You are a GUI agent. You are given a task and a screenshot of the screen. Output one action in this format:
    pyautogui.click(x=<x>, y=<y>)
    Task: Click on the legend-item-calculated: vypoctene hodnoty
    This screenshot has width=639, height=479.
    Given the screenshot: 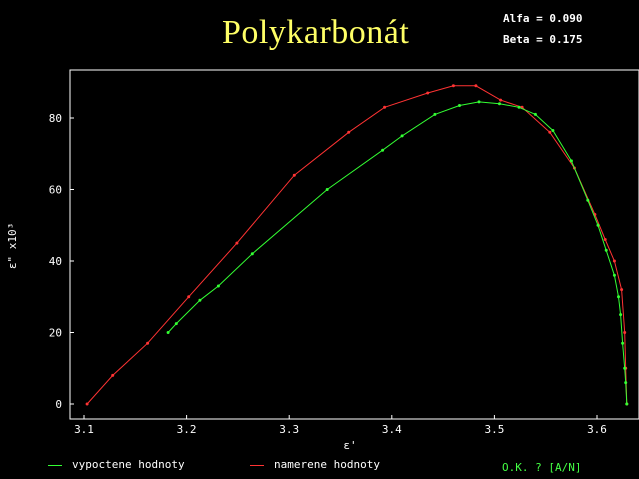 What is the action you would take?
    pyautogui.click(x=116, y=464)
    